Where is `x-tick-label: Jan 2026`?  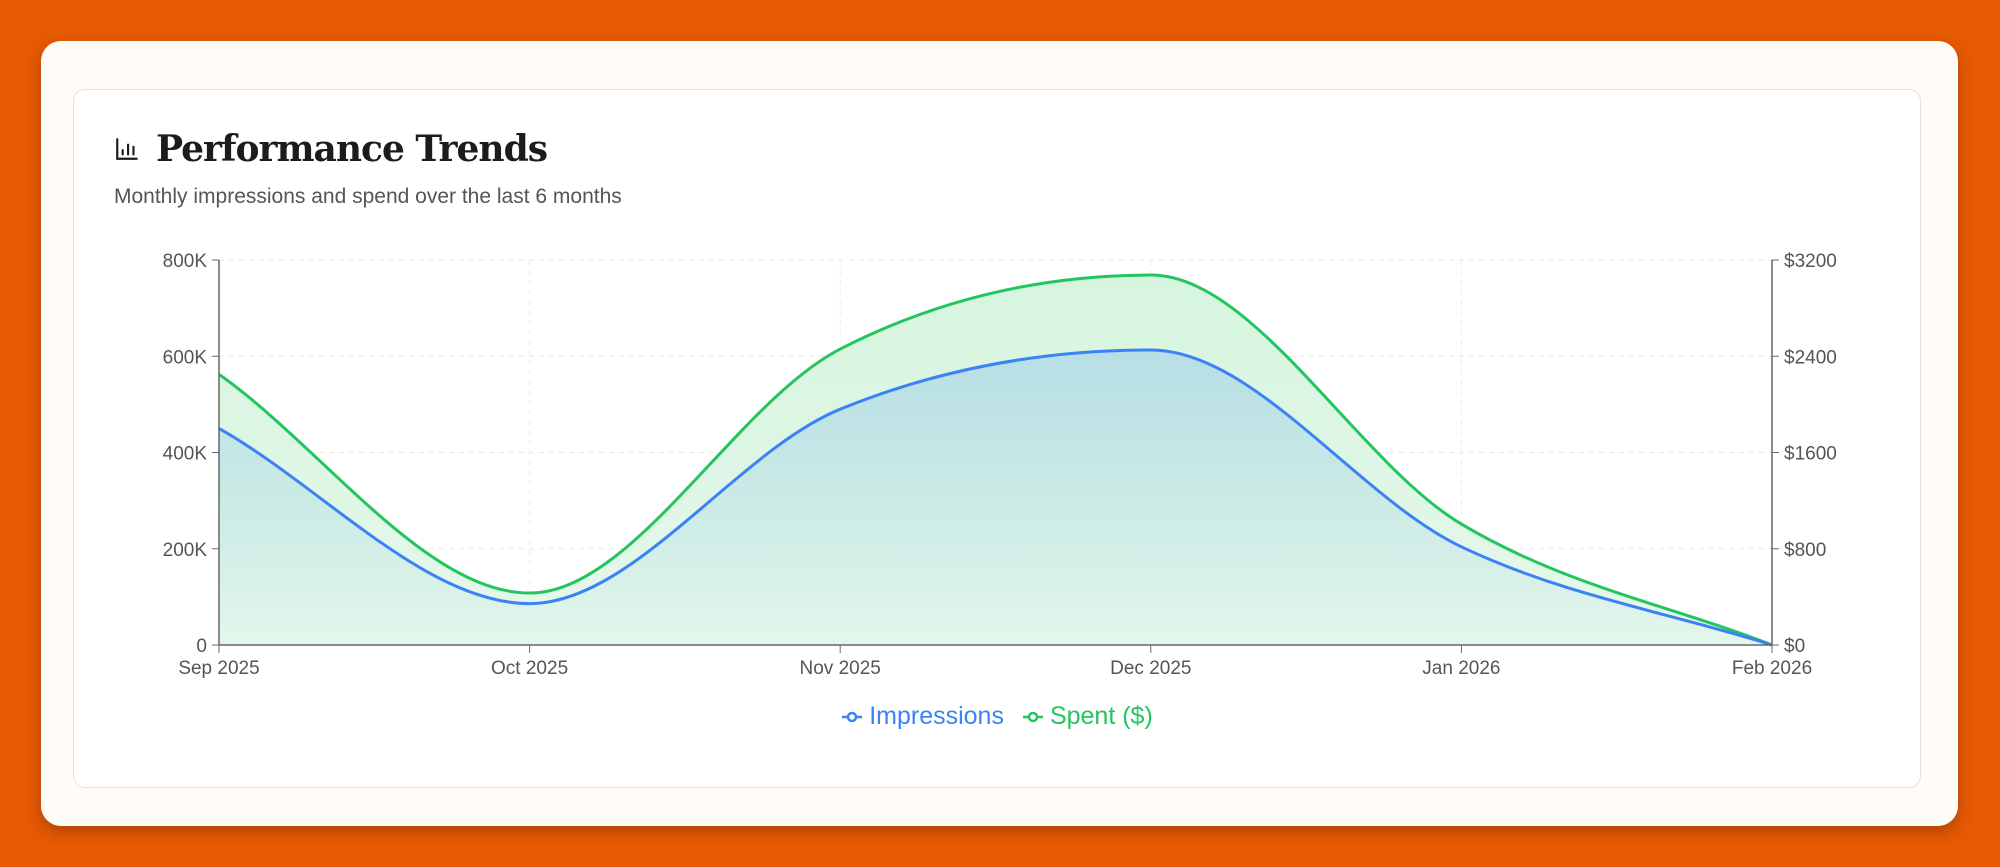 x-tick-label: Jan 2026 is located at coordinates (1461, 668).